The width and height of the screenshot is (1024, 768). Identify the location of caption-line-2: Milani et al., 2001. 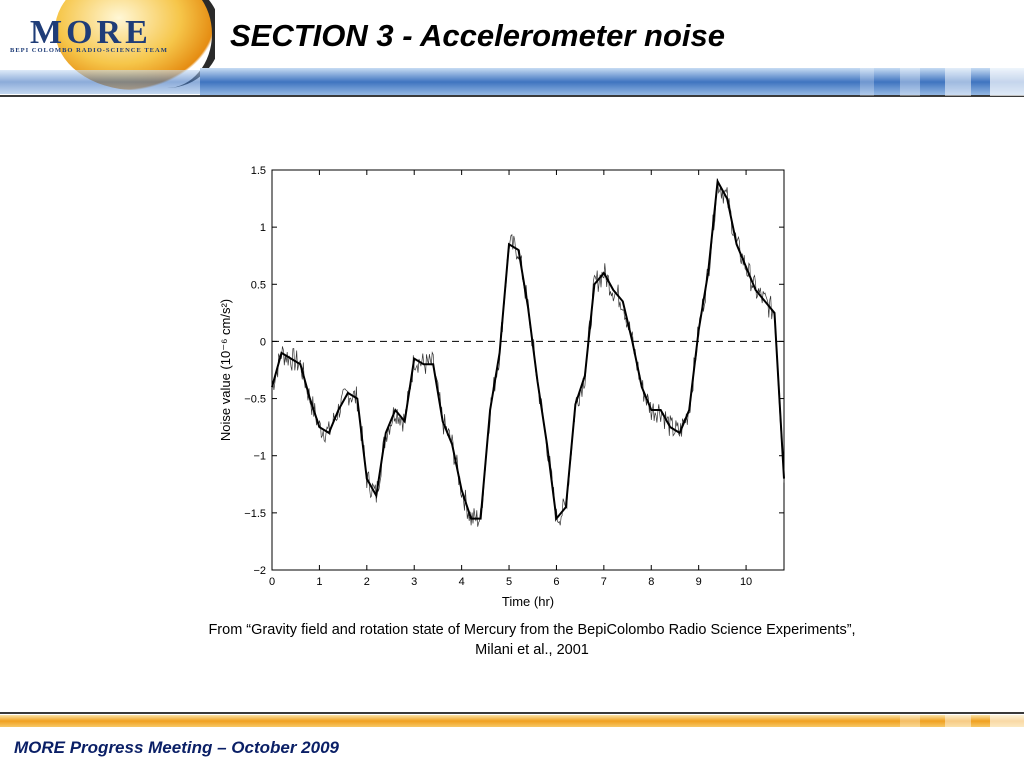
(532, 650).